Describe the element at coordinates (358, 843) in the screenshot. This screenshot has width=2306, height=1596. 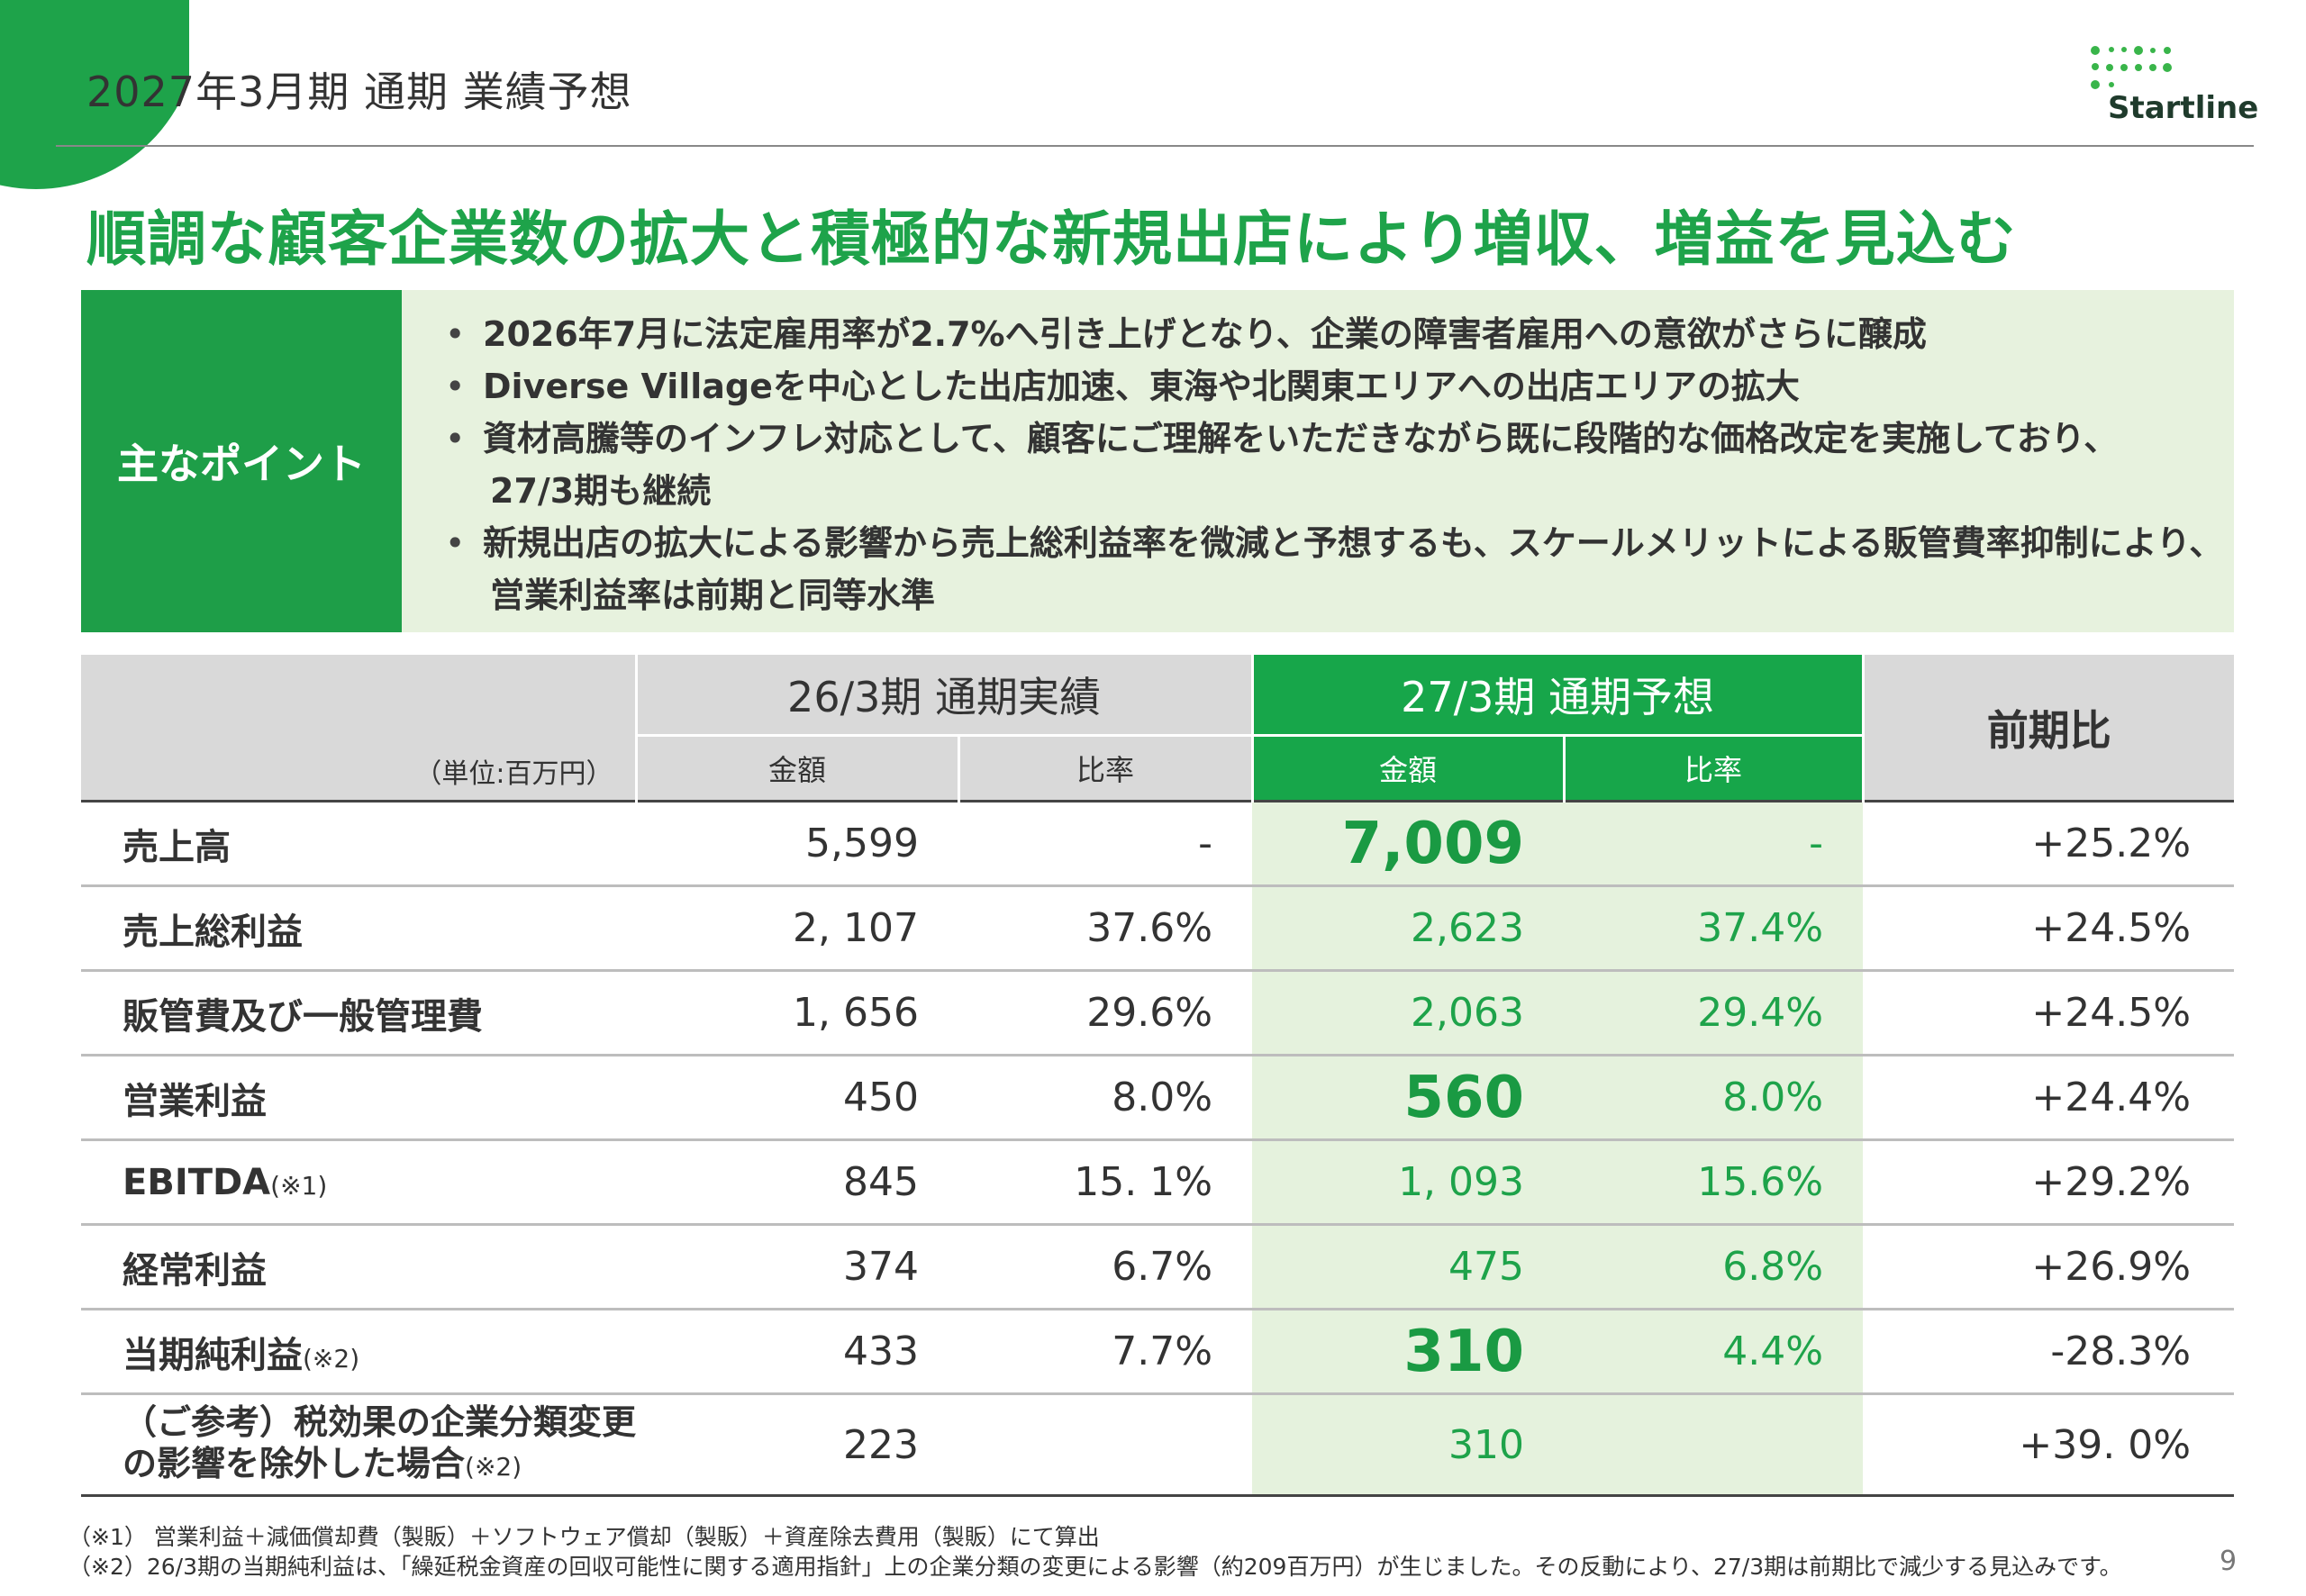
I see `row-label: 売上高` at that location.